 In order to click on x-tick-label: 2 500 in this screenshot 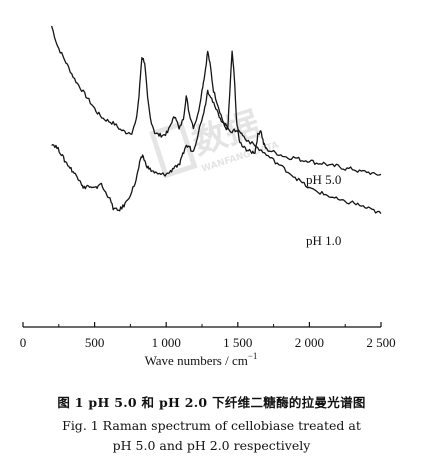, I will do `click(380, 342)`.